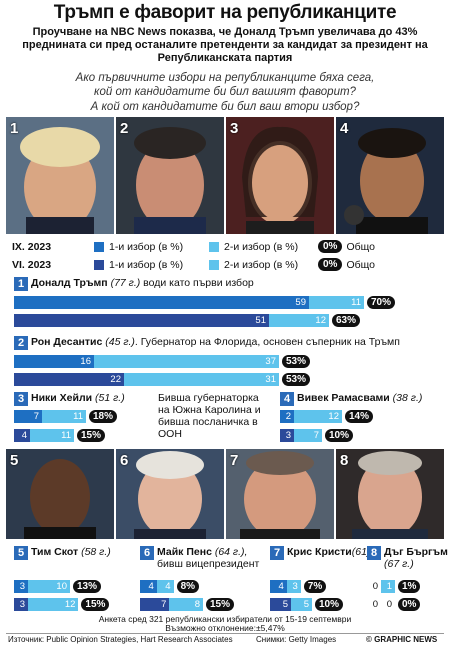 This screenshot has height=647, width=450. Describe the element at coordinates (21, 553) in the screenshot. I see `candidate-number: 5` at that location.